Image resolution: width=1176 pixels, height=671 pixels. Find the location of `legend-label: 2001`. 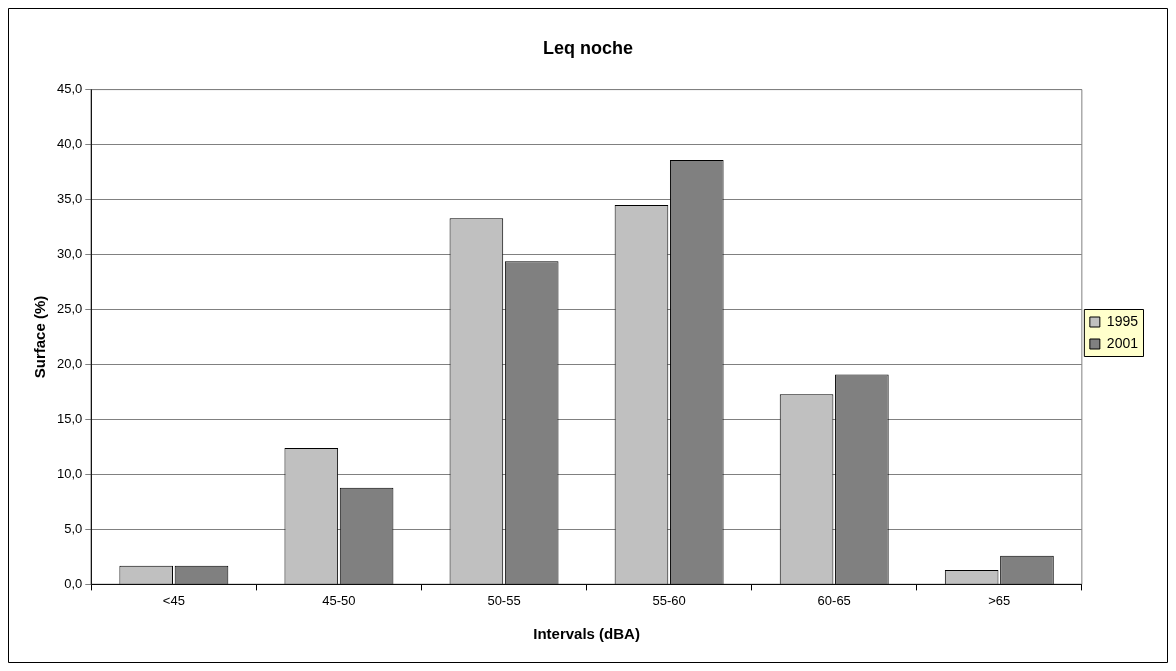

legend-label: 2001 is located at coordinates (1122, 342).